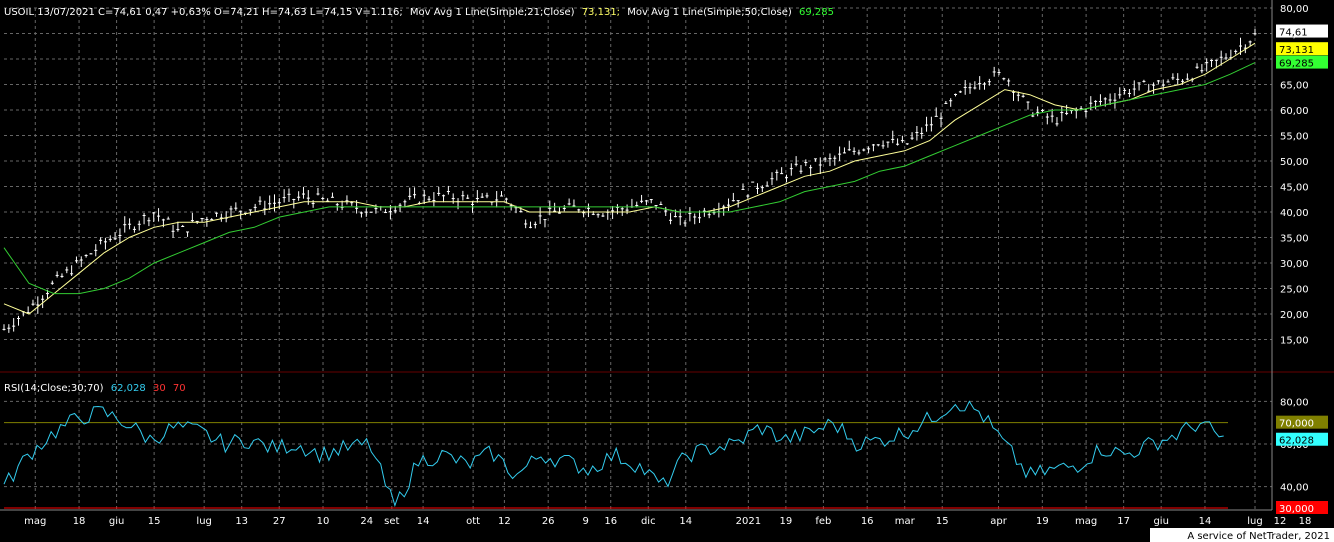  Describe the element at coordinates (816, 12) in the screenshot. I see `ma50-value: 69,285` at that location.